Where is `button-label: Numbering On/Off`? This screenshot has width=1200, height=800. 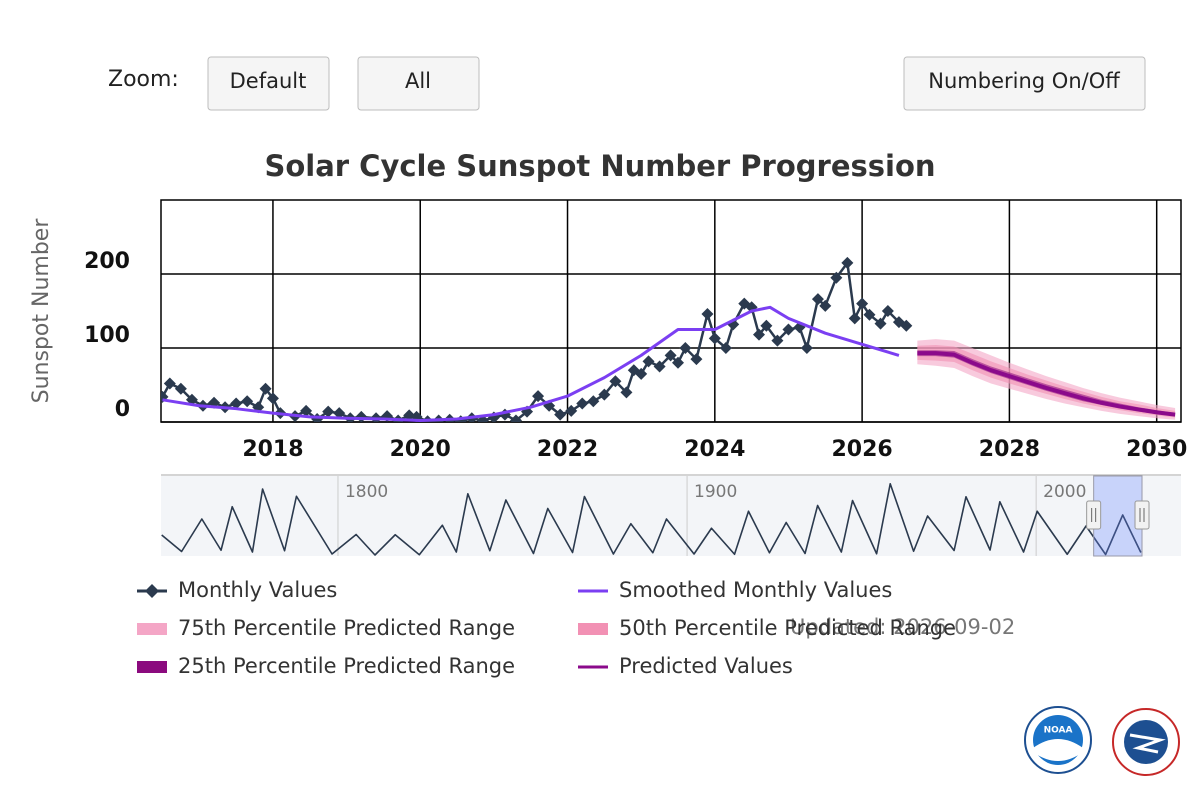 button-label: Numbering On/Off is located at coordinates (1024, 81).